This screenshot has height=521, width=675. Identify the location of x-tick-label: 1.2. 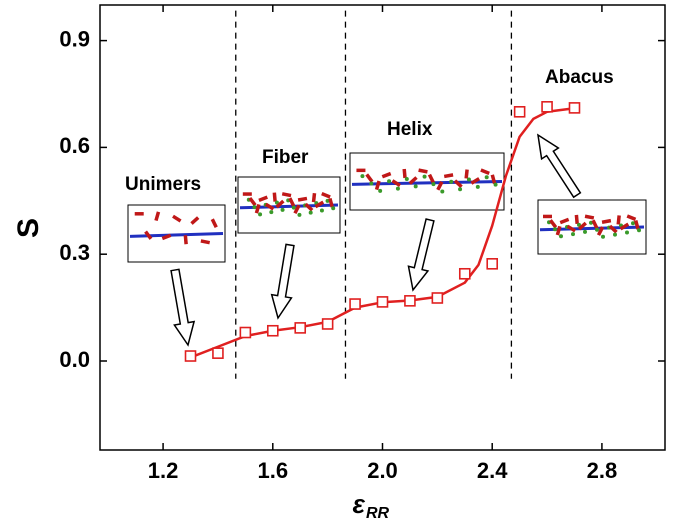
(163, 470).